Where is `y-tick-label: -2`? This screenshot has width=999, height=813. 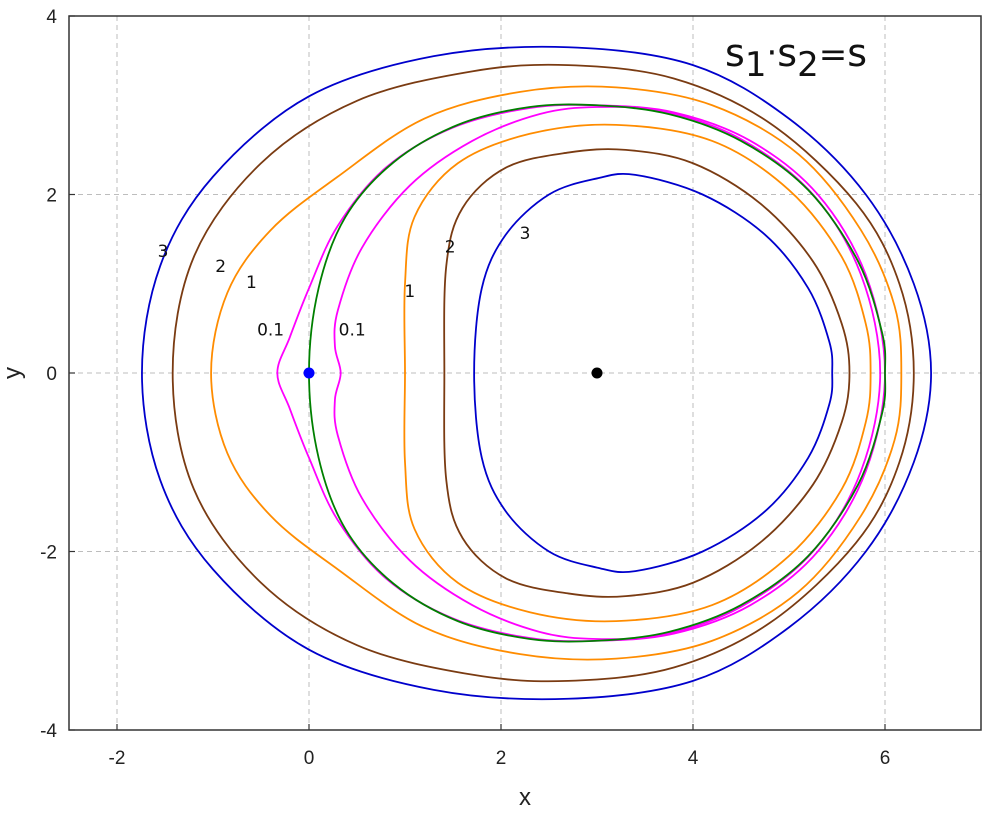
y-tick-label: -2 is located at coordinates (48, 553).